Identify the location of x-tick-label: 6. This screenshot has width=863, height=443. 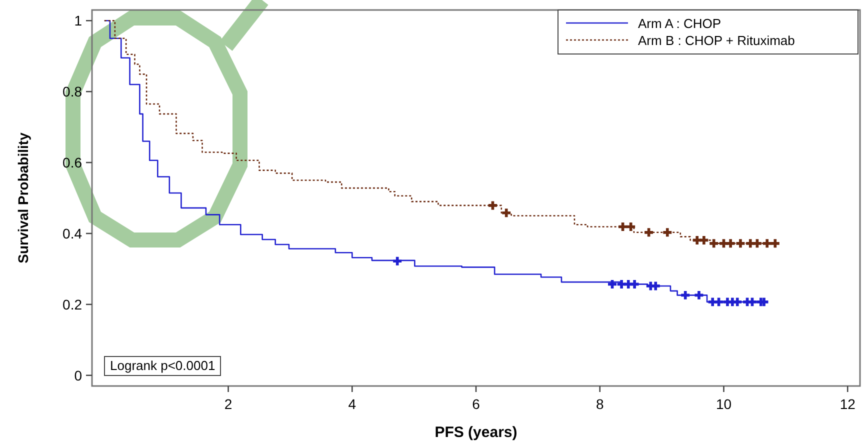
(476, 404).